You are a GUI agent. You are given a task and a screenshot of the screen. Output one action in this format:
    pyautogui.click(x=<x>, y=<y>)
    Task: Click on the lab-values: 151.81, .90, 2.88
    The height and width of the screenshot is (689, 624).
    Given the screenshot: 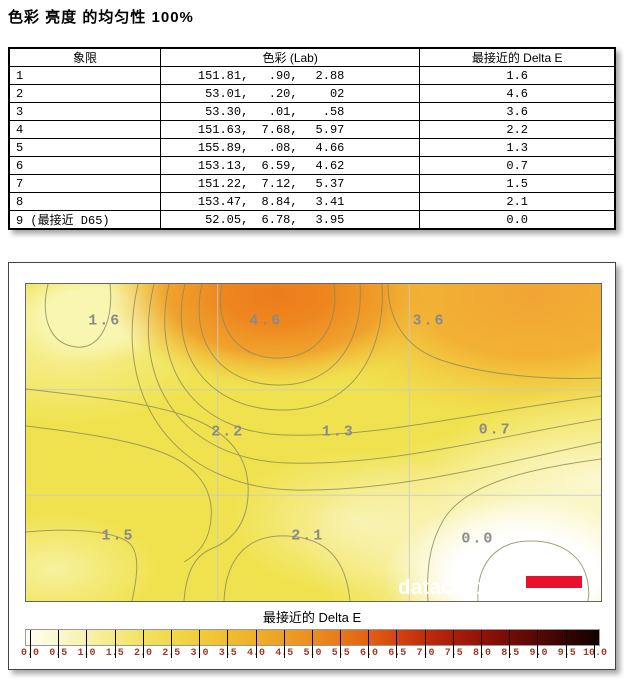 What is the action you would take?
    pyautogui.click(x=290, y=76)
    